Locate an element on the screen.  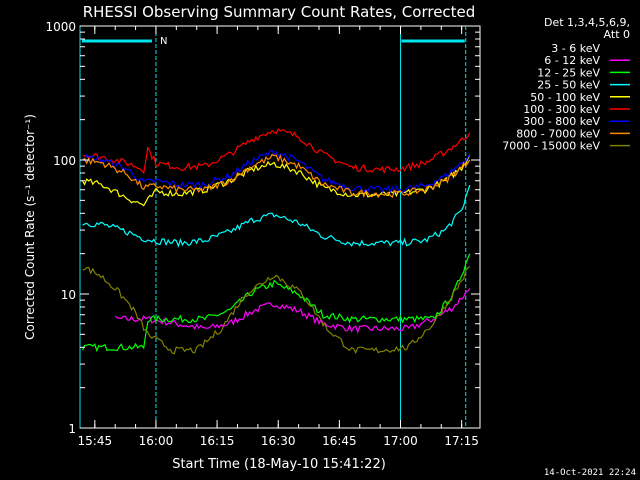
x-tick-label: 16:15 is located at coordinates (217, 441).